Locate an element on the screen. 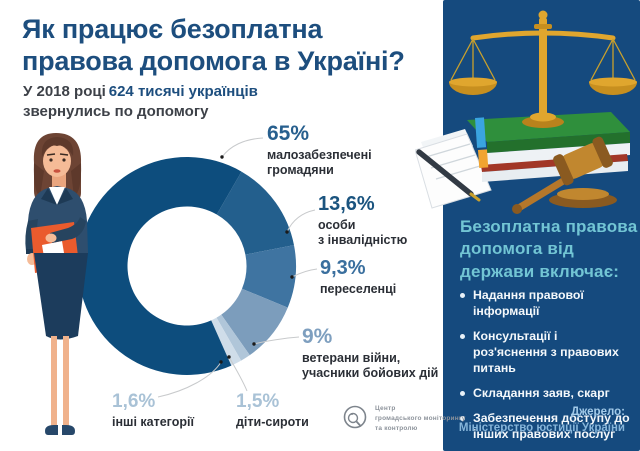 The height and width of the screenshot is (451, 640). callout-9: 9% ветерани війни, учасники бойових дій is located at coordinates (370, 353).